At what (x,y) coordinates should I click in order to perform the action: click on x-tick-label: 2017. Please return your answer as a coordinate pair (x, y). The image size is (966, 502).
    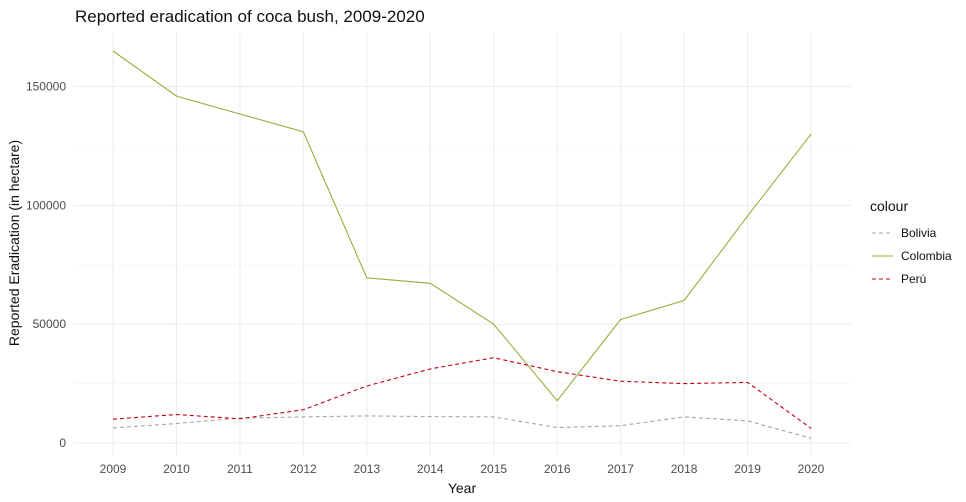
    Looking at the image, I should click on (620, 469).